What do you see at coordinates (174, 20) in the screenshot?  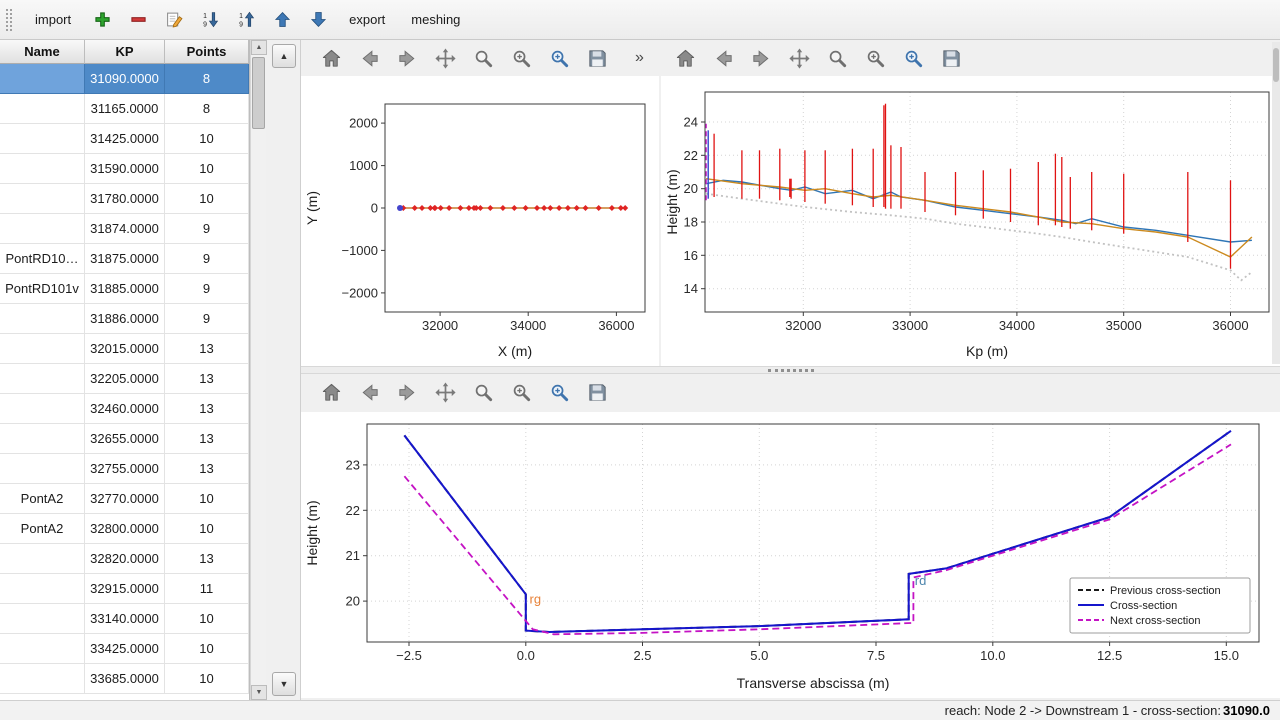 I see `edit-cross-section-button` at bounding box center [174, 20].